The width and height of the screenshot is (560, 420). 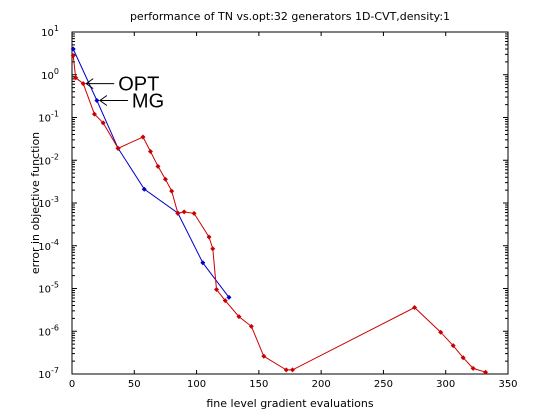 I want to click on x-tick-label: 350, so click(x=507, y=384).